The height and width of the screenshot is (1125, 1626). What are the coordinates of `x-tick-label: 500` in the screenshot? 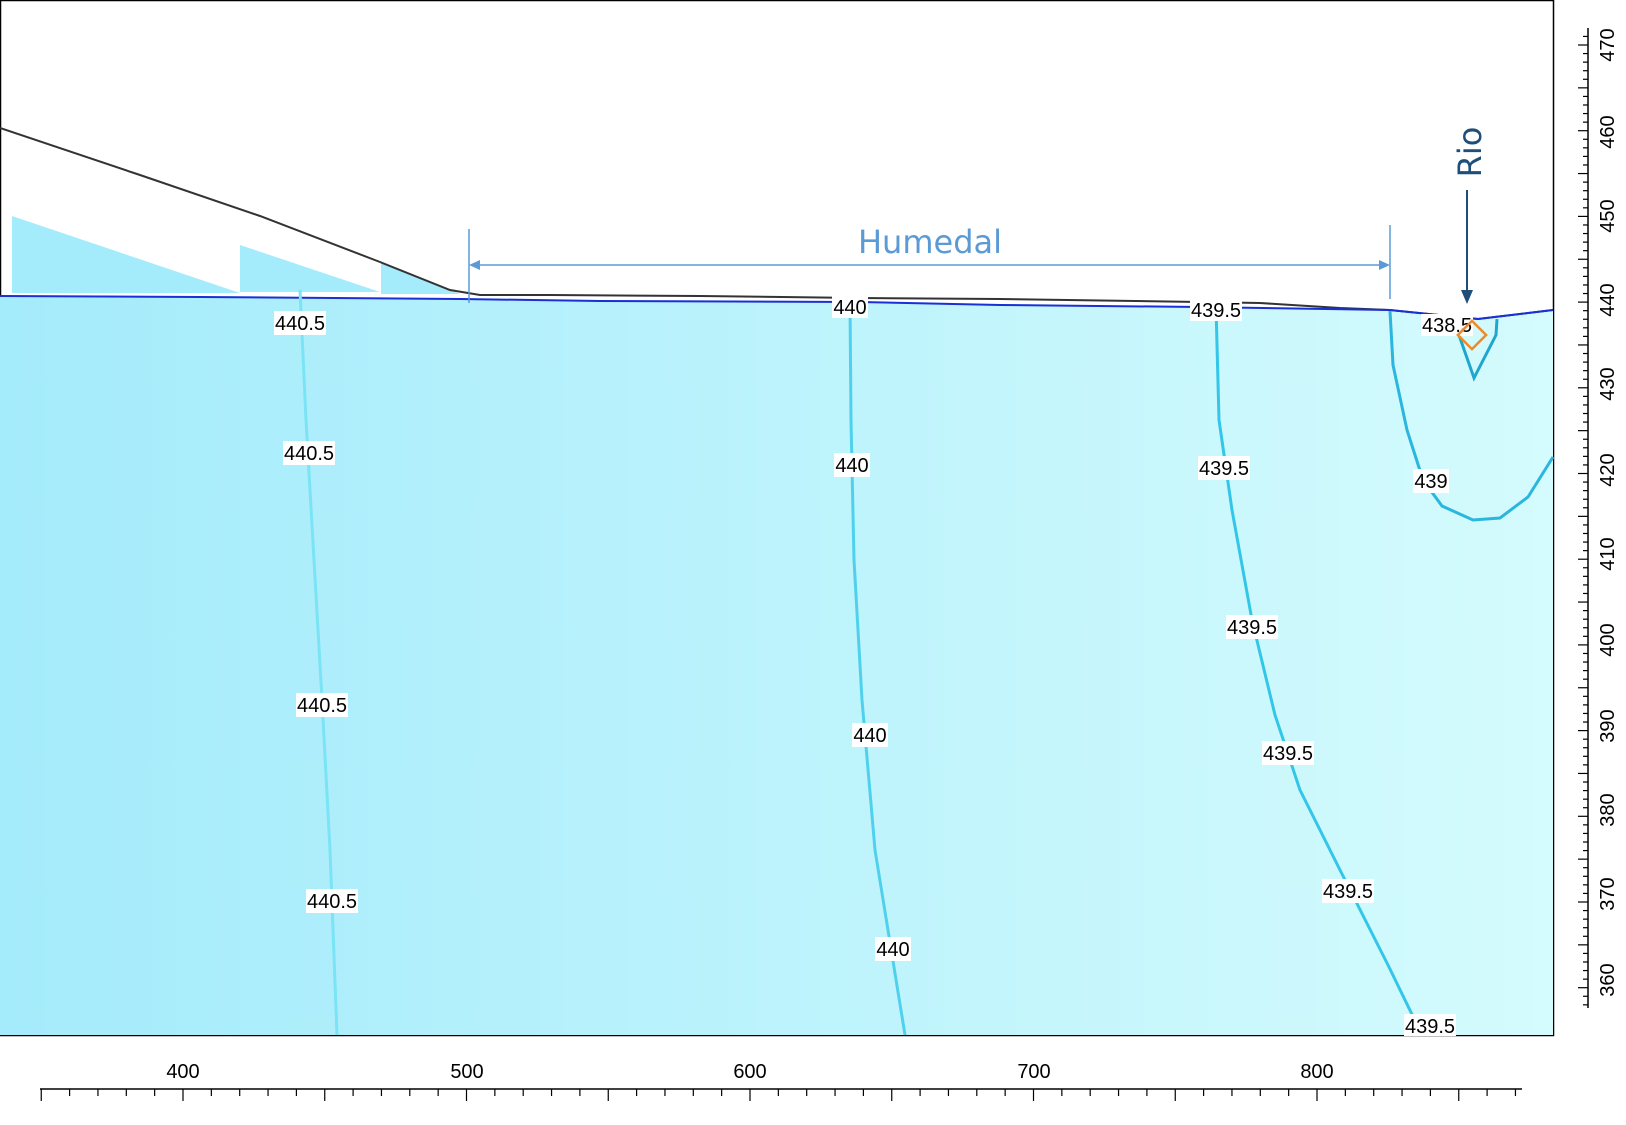 It's located at (466, 1072).